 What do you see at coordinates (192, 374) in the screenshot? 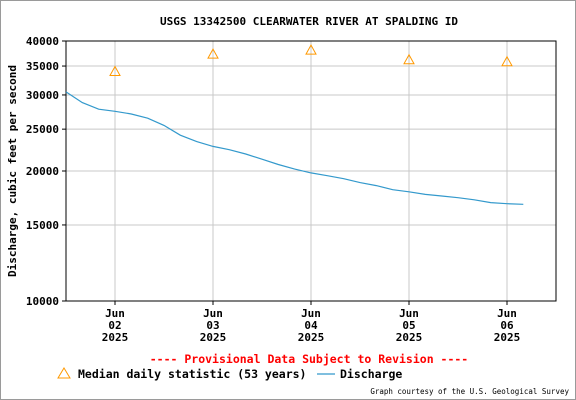
I see `legend-median-label: Median daily statistic (53 years)` at bounding box center [192, 374].